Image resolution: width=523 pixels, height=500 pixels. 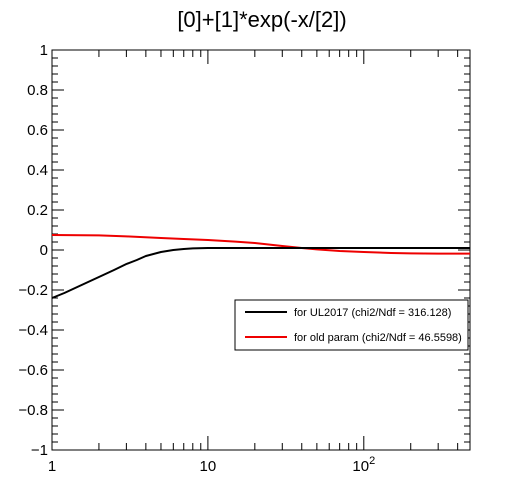 I want to click on legend-label-old-param: for old param (chi2/Ndf = 46.5598), so click(x=378, y=338).